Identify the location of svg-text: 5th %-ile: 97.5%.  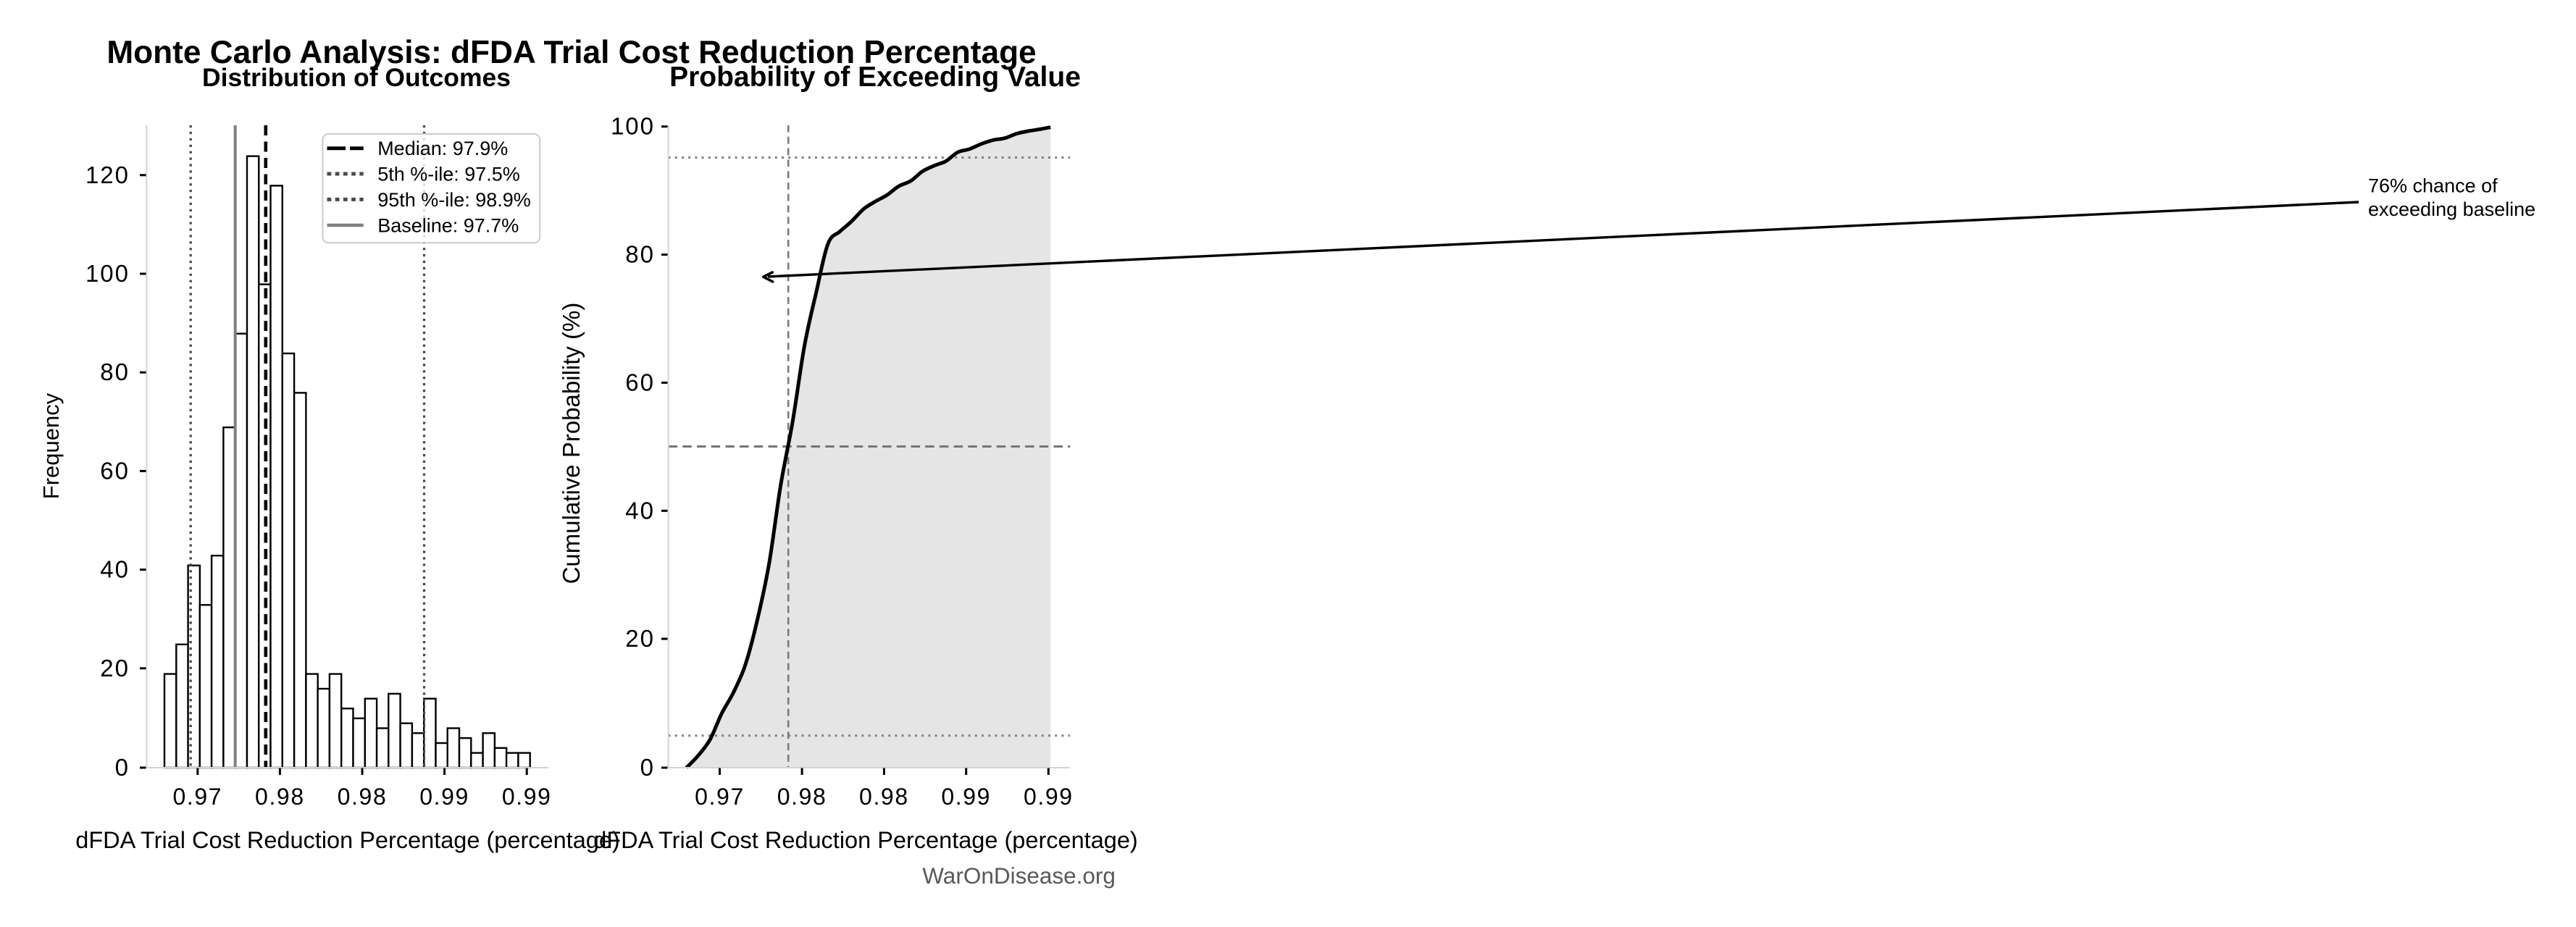
(448, 175).